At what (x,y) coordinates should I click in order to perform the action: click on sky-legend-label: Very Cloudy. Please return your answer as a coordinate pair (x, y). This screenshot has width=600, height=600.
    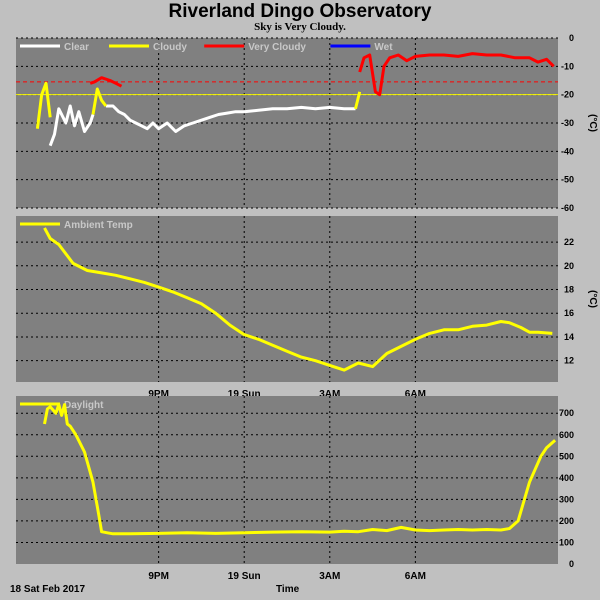
    Looking at the image, I should click on (277, 47).